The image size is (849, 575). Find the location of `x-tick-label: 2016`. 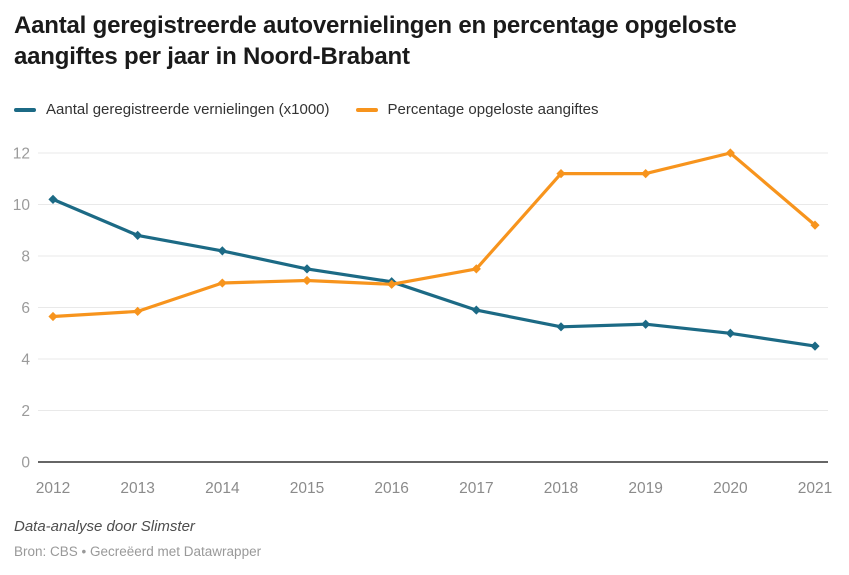

x-tick-label: 2016 is located at coordinates (391, 488).